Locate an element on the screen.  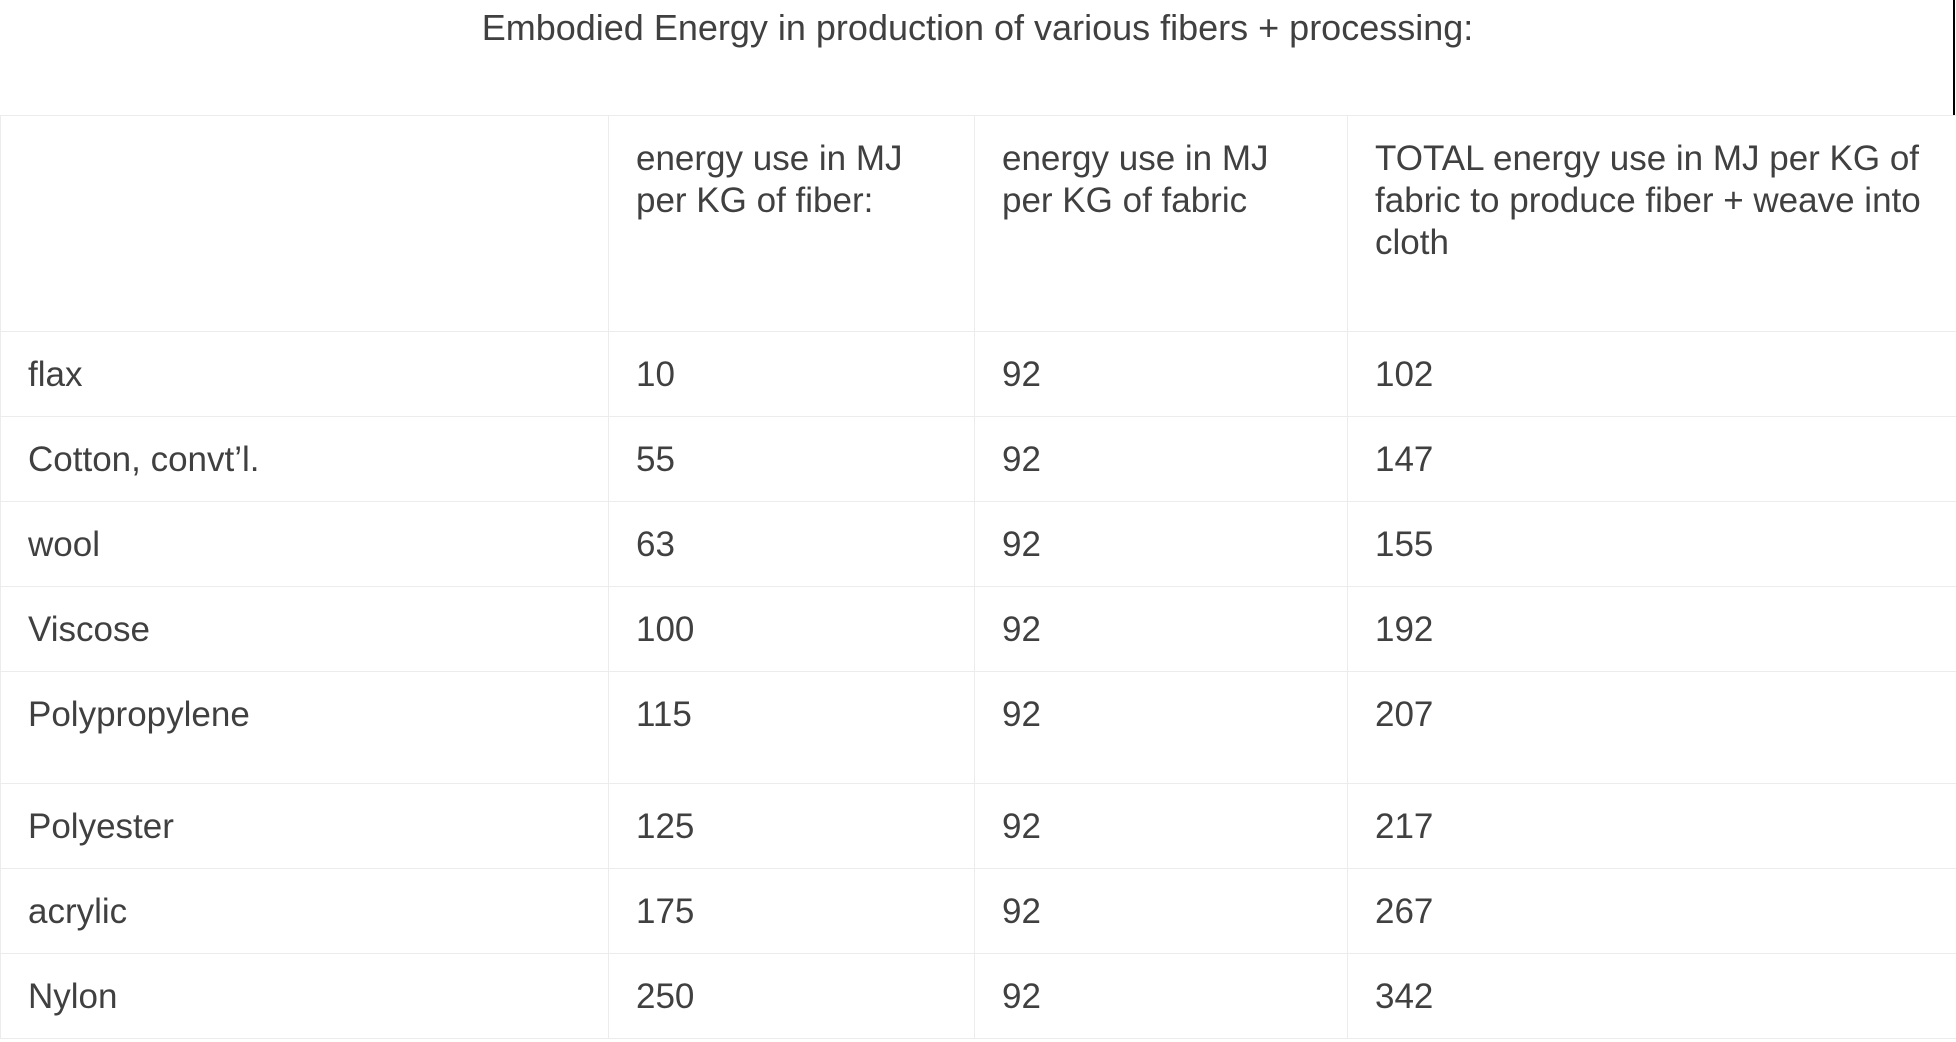
total-energy-cell: 342 is located at coordinates (1651, 996).